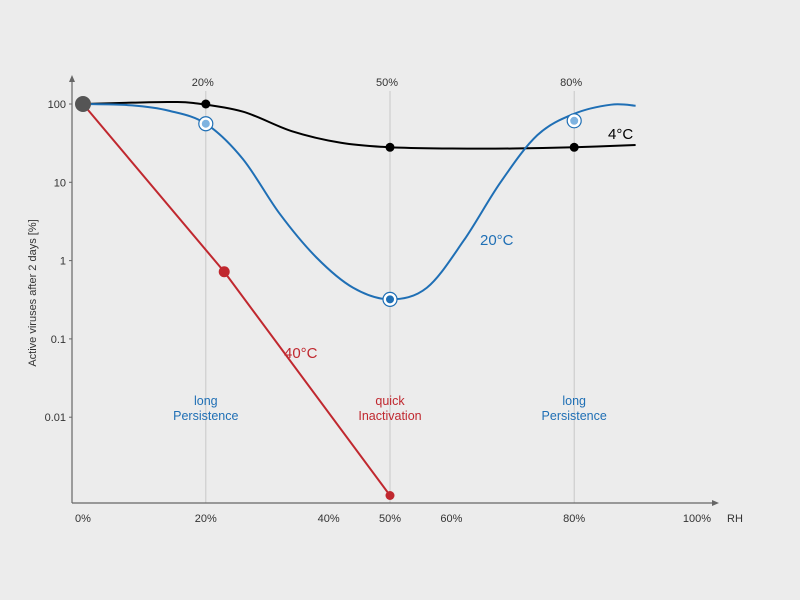 The width and height of the screenshot is (800, 600). What do you see at coordinates (390, 519) in the screenshot?
I see `x-tick-label: 50%` at bounding box center [390, 519].